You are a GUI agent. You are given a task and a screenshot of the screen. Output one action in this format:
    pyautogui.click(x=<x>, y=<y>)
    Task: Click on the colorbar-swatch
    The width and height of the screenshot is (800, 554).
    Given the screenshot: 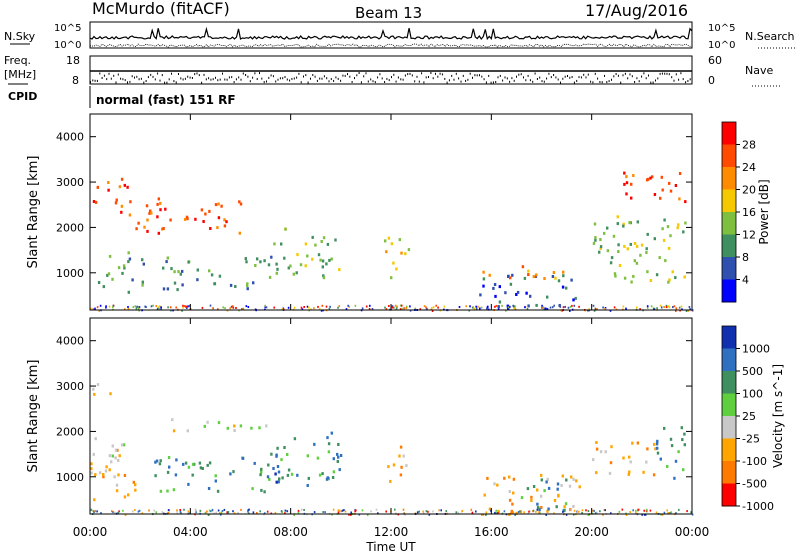 What is the action you would take?
    pyautogui.click(x=729, y=178)
    